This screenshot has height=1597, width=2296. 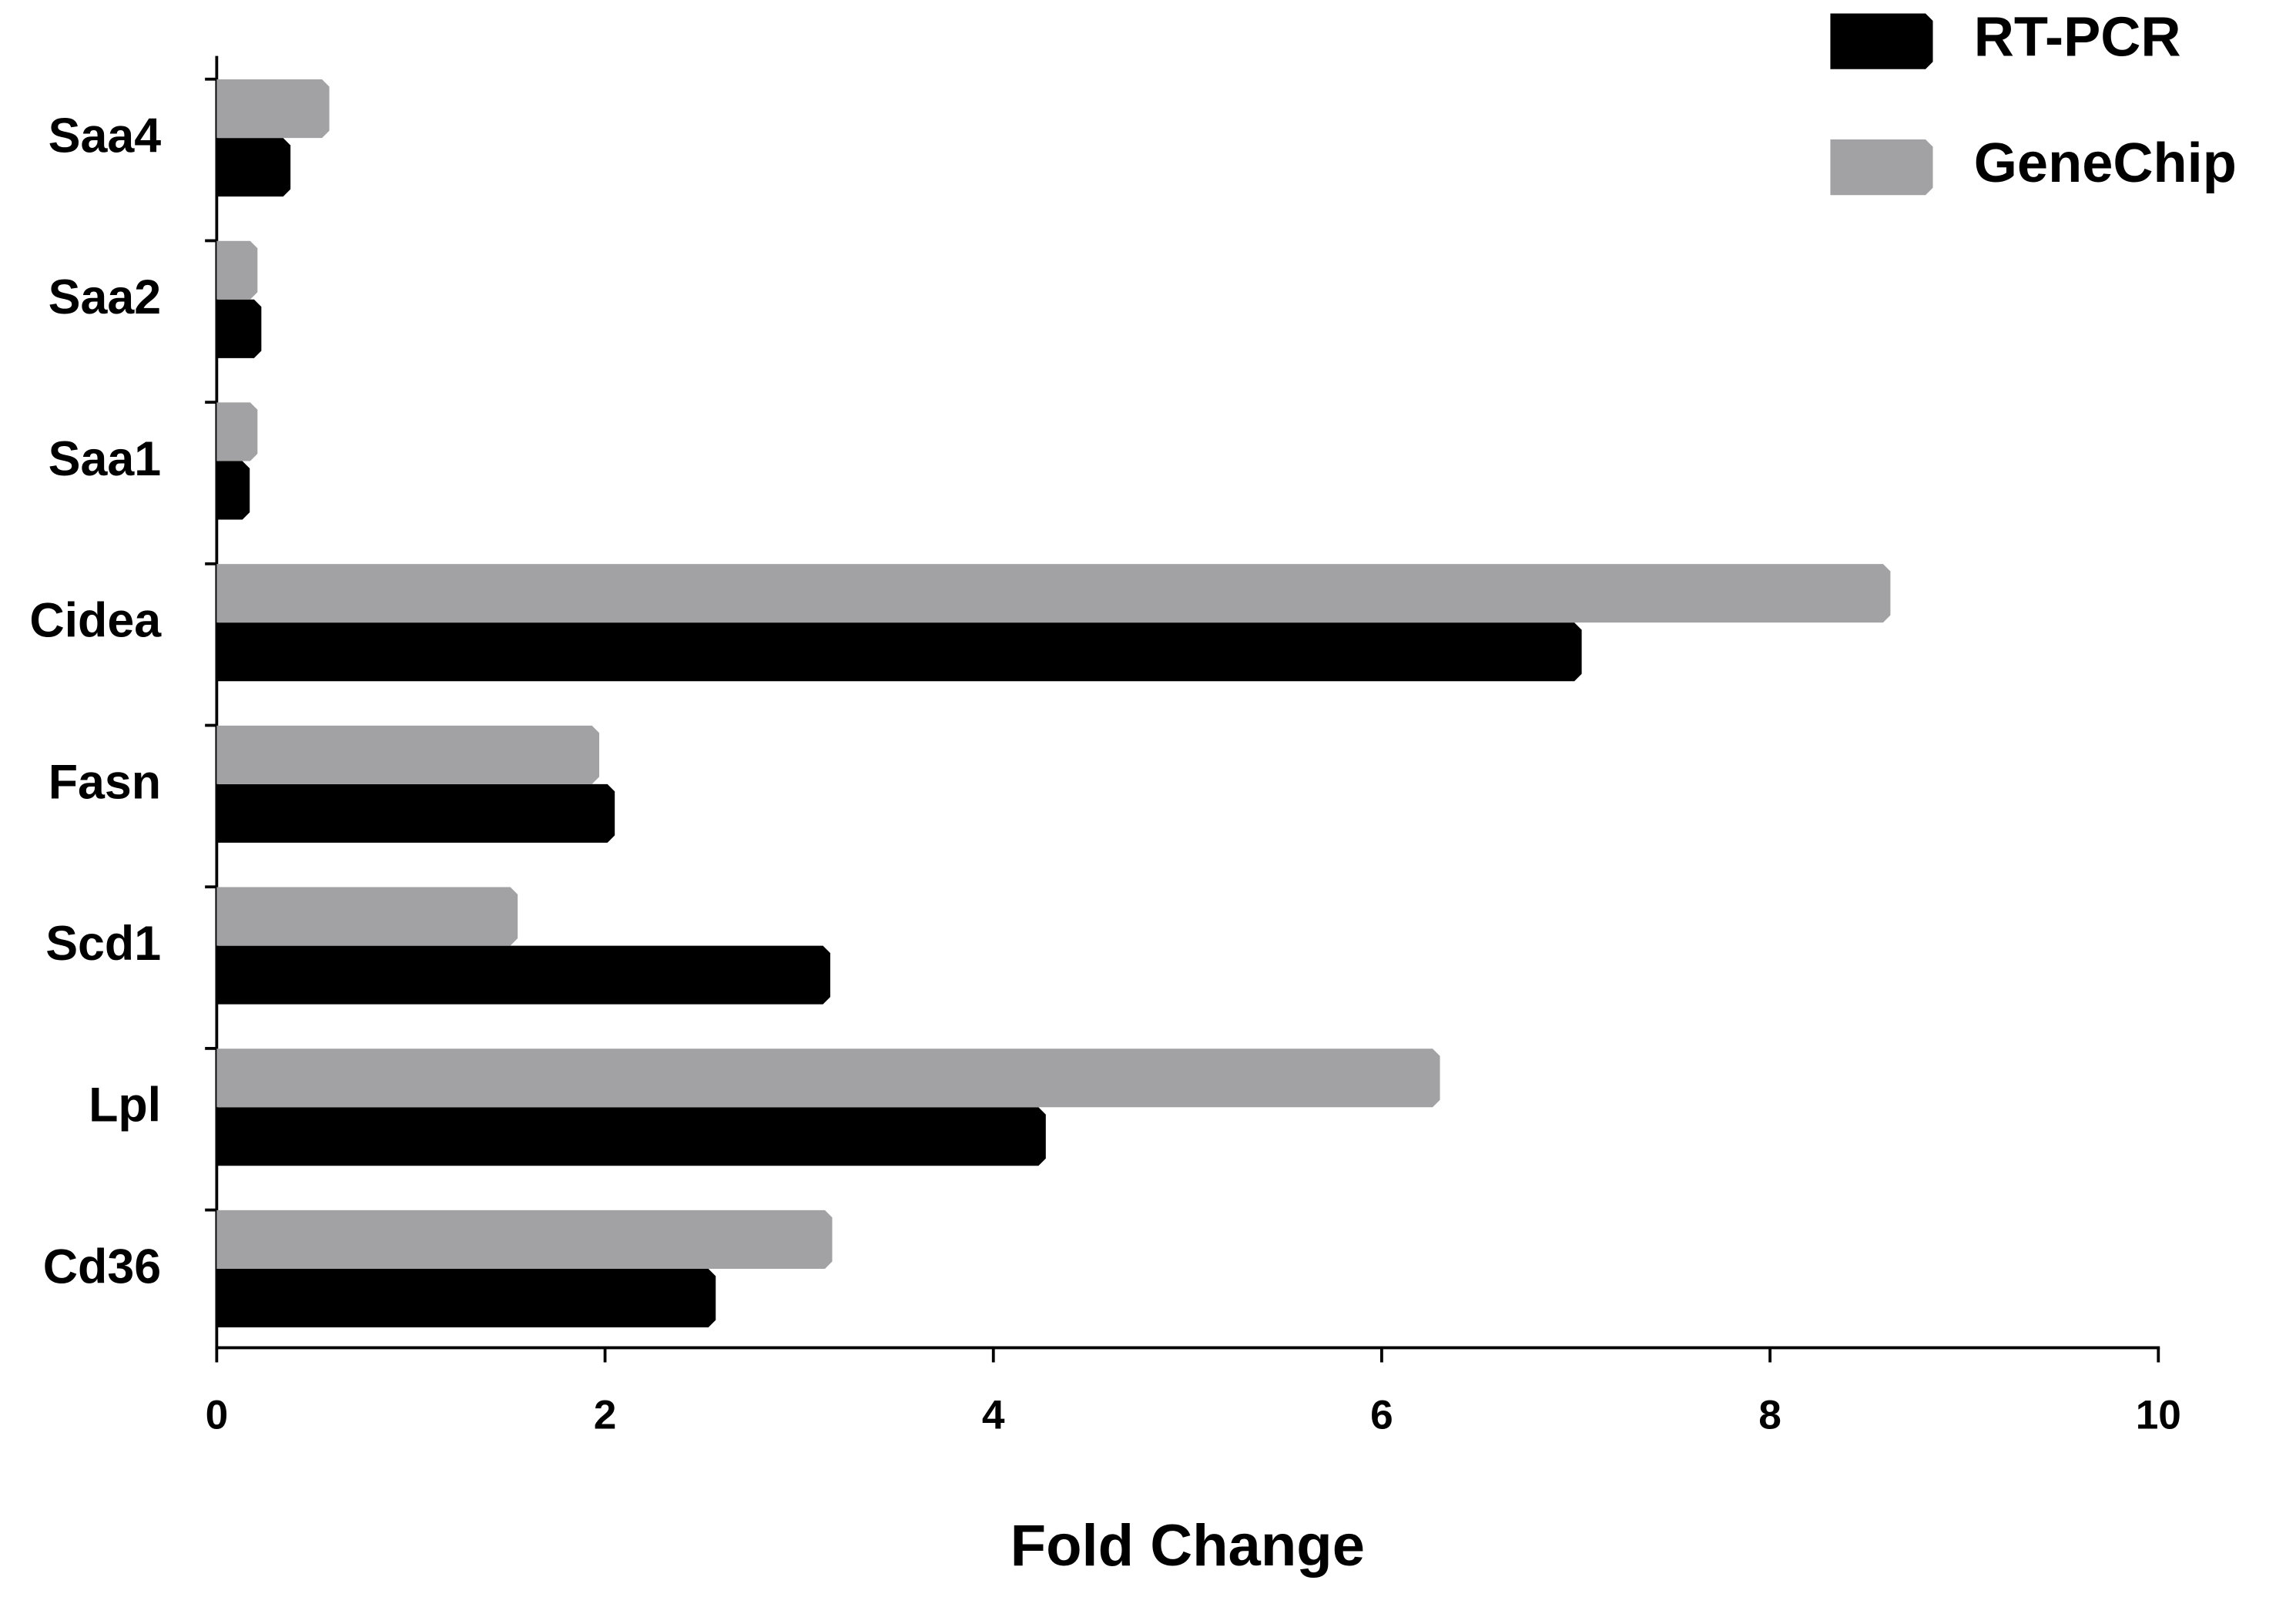 What do you see at coordinates (2077, 38) in the screenshot?
I see `legend-label: RT-PCR` at bounding box center [2077, 38].